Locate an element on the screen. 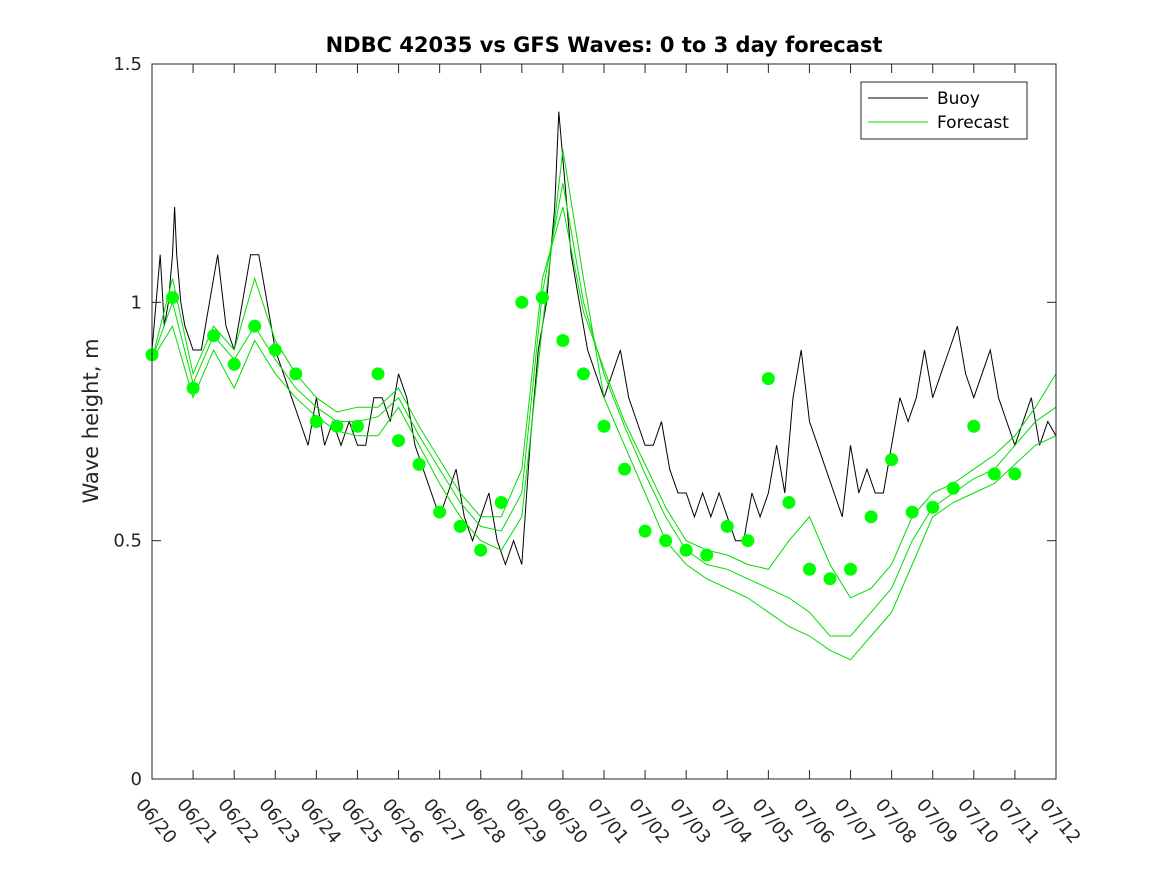 Image resolution: width=1167 pixels, height=875 pixels. y-tick-label: 0 is located at coordinates (136, 779).